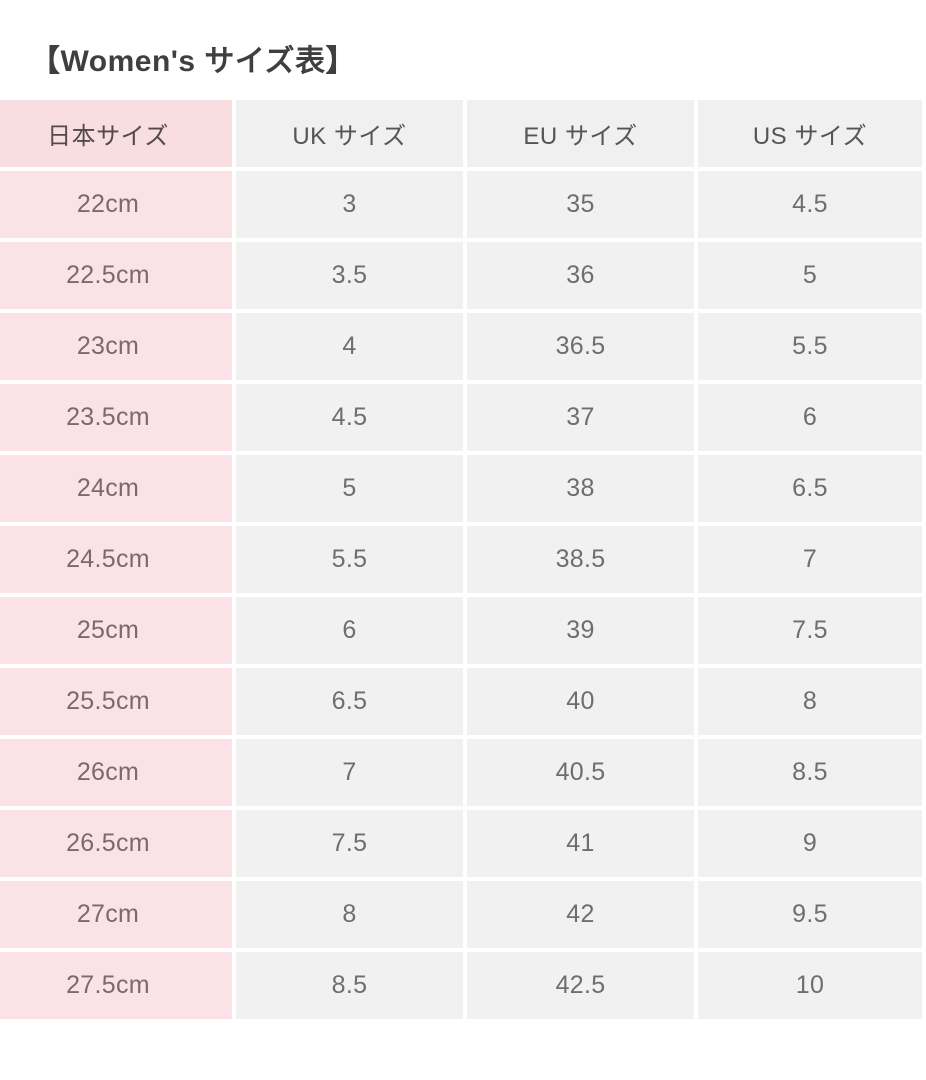 The height and width of the screenshot is (1080, 926). I want to click on table-row: 27.5cm 8.5 42.5 10, so click(461, 985).